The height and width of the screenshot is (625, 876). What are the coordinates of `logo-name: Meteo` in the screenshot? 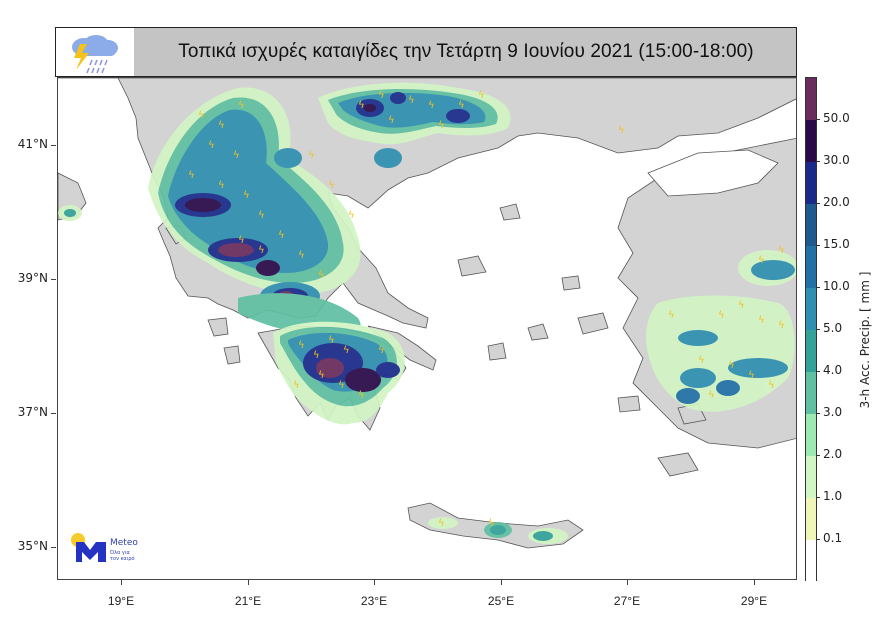 It's located at (124, 543).